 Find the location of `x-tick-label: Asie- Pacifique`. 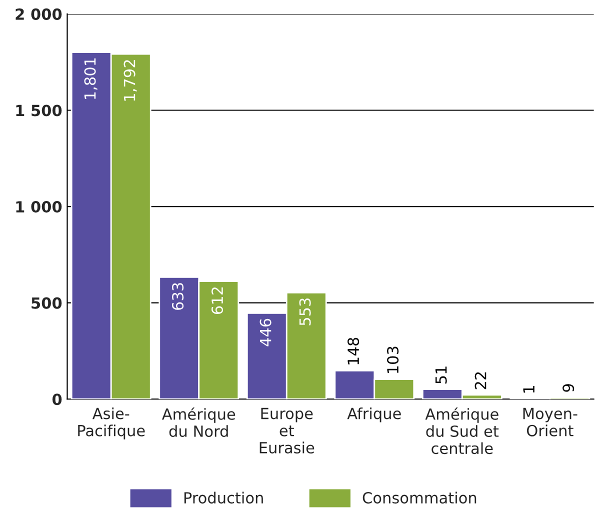

x-tick-label: Asie- Pacifique is located at coordinates (111, 423).